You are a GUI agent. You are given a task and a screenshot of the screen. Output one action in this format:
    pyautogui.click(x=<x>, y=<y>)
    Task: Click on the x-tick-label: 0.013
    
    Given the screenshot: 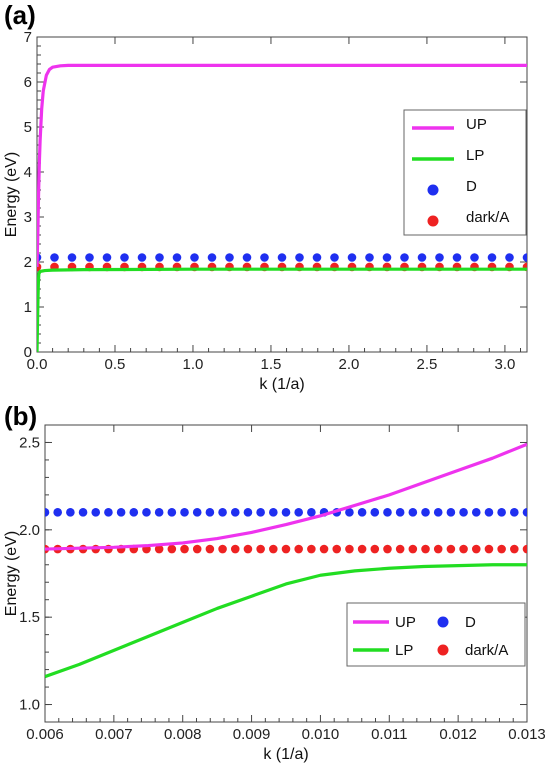 What is the action you would take?
    pyautogui.click(x=527, y=734)
    